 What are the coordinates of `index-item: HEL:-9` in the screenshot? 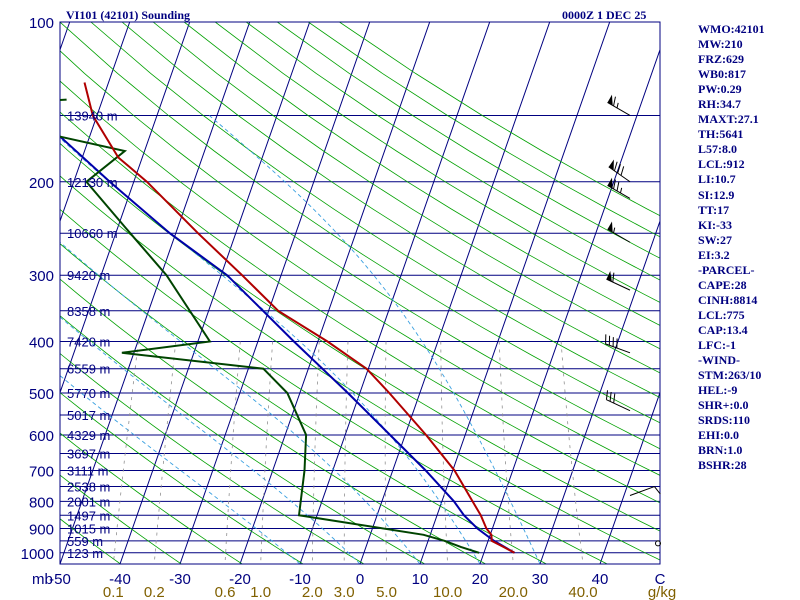 It's located at (718, 390).